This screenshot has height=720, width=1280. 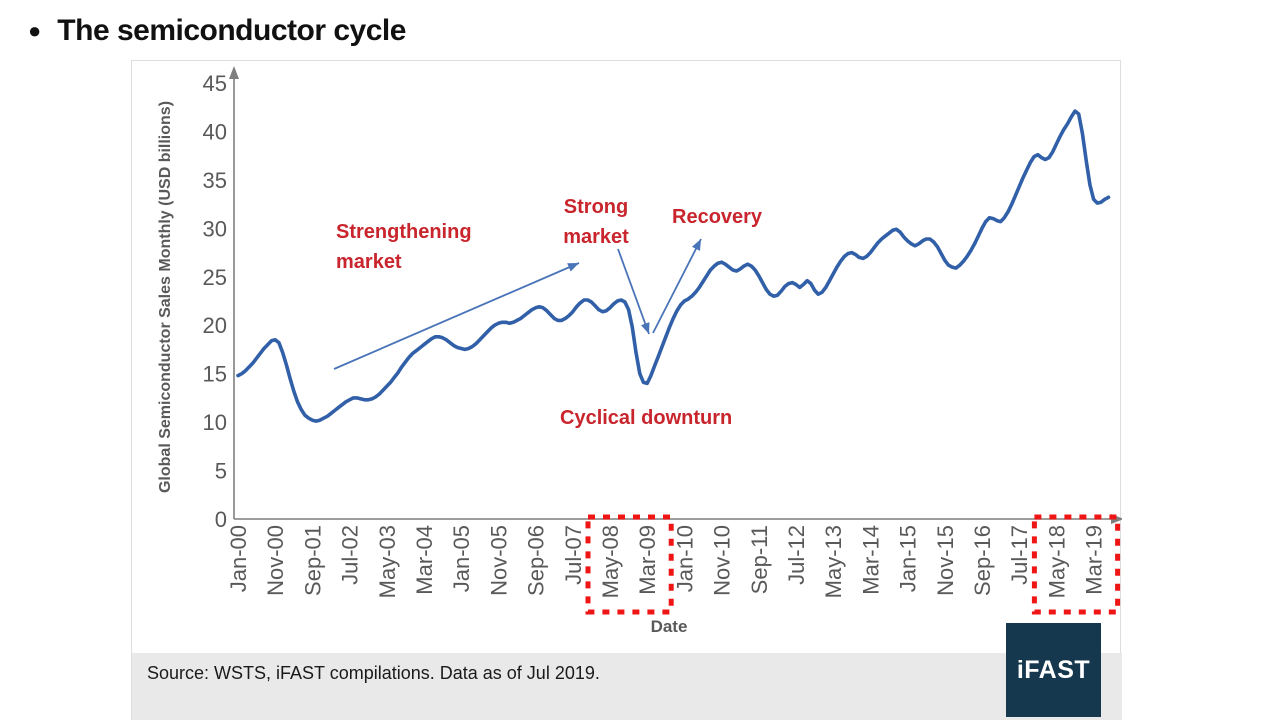 What do you see at coordinates (461, 558) in the screenshot?
I see `x-tick-label: Jan-05` at bounding box center [461, 558].